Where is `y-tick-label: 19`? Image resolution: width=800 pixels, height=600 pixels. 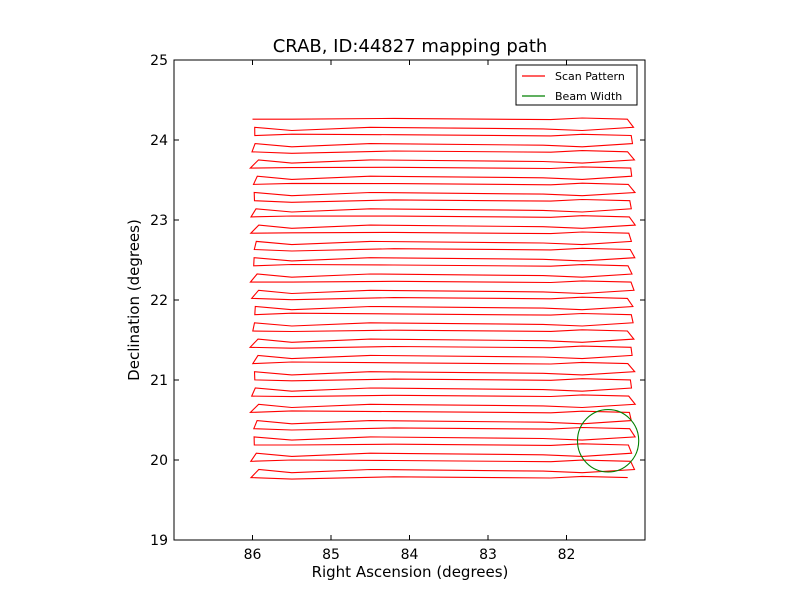 y-tick-label: 19 is located at coordinates (159, 541).